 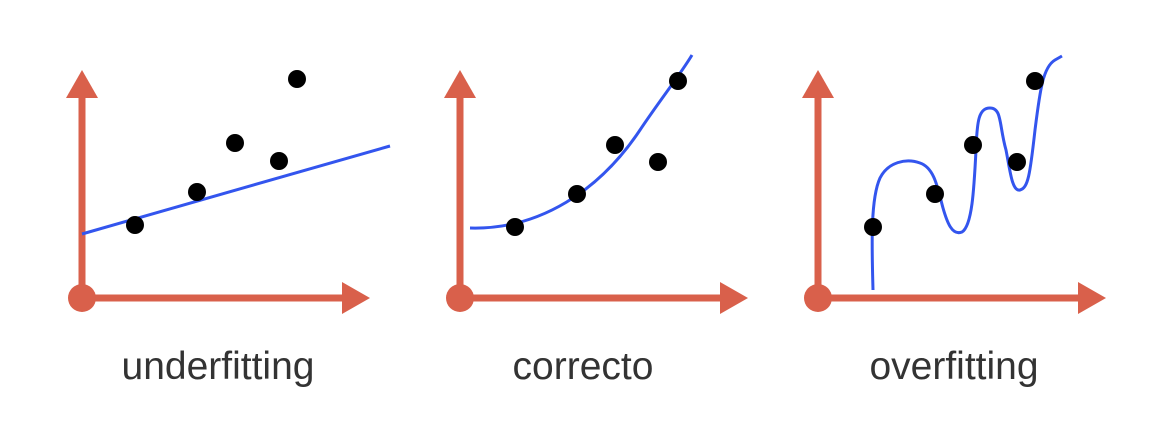 I want to click on fit-curve-interpolating, so click(x=966, y=172).